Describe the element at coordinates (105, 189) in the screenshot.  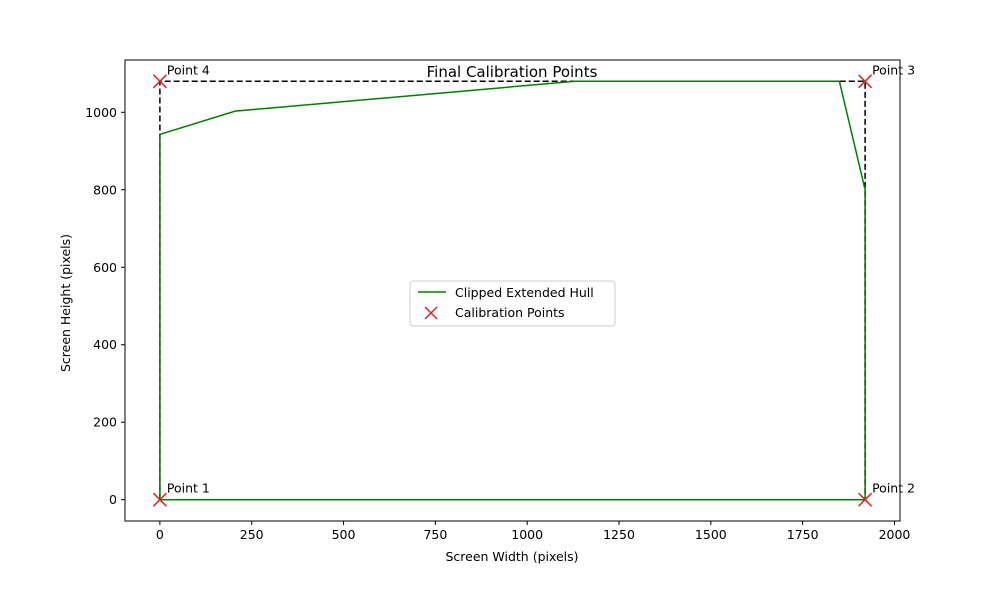
I see `y-tick-label: 800` at that location.